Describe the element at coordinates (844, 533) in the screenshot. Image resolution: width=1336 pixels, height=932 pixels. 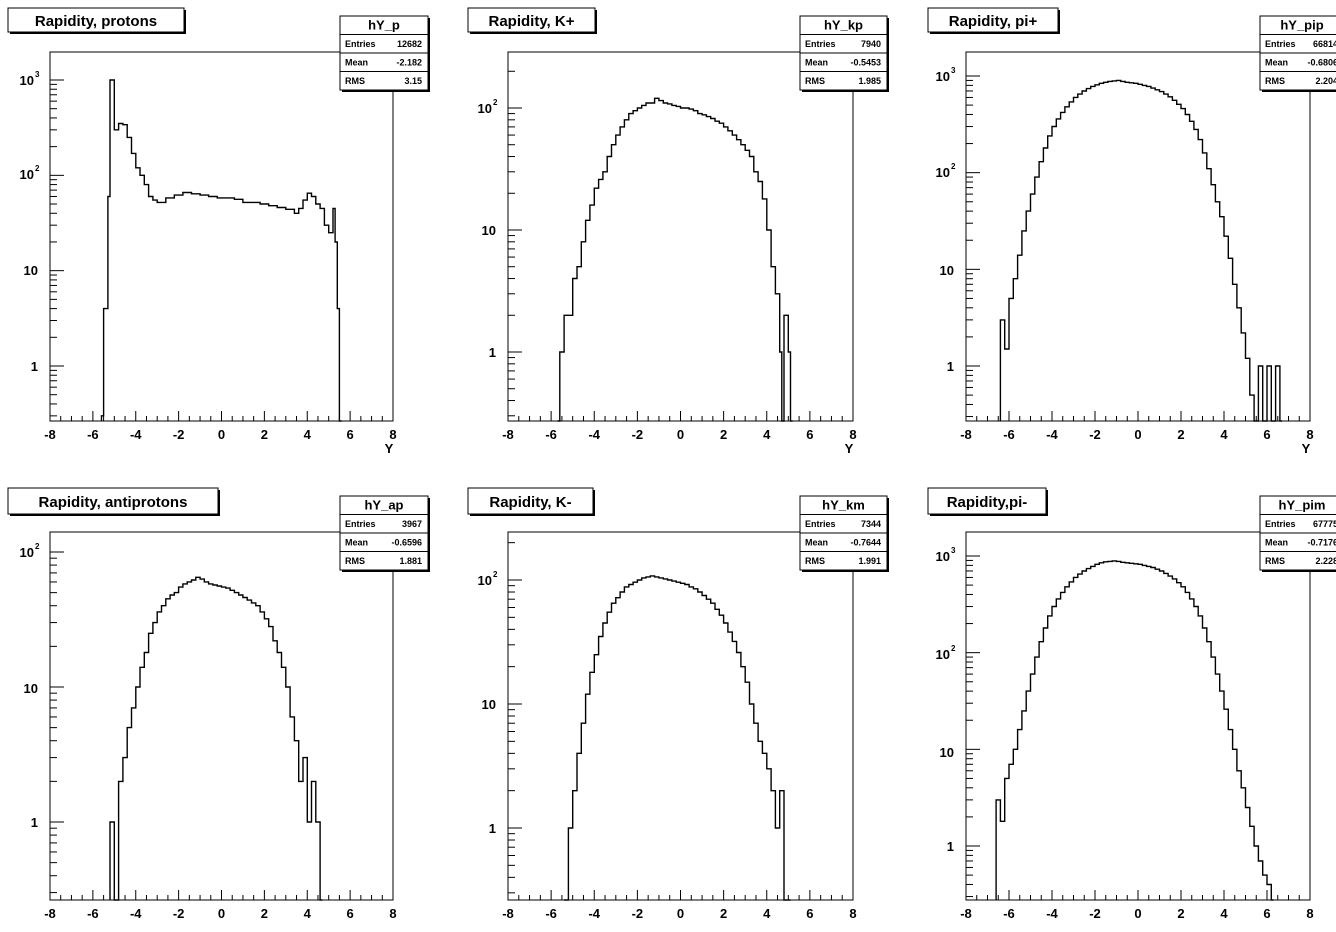
I see `stats-box: hY_km Entries 7344 Mean -0.7644 RMS 1.991` at that location.